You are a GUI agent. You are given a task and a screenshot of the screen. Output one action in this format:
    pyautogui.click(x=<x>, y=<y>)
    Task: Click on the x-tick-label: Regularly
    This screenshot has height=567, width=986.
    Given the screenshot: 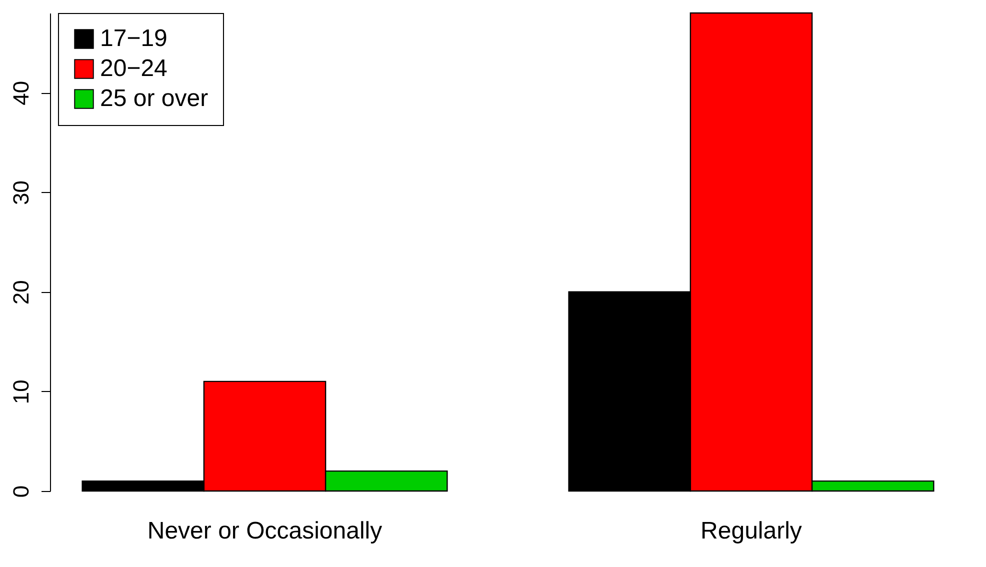 What is the action you would take?
    pyautogui.click(x=751, y=531)
    